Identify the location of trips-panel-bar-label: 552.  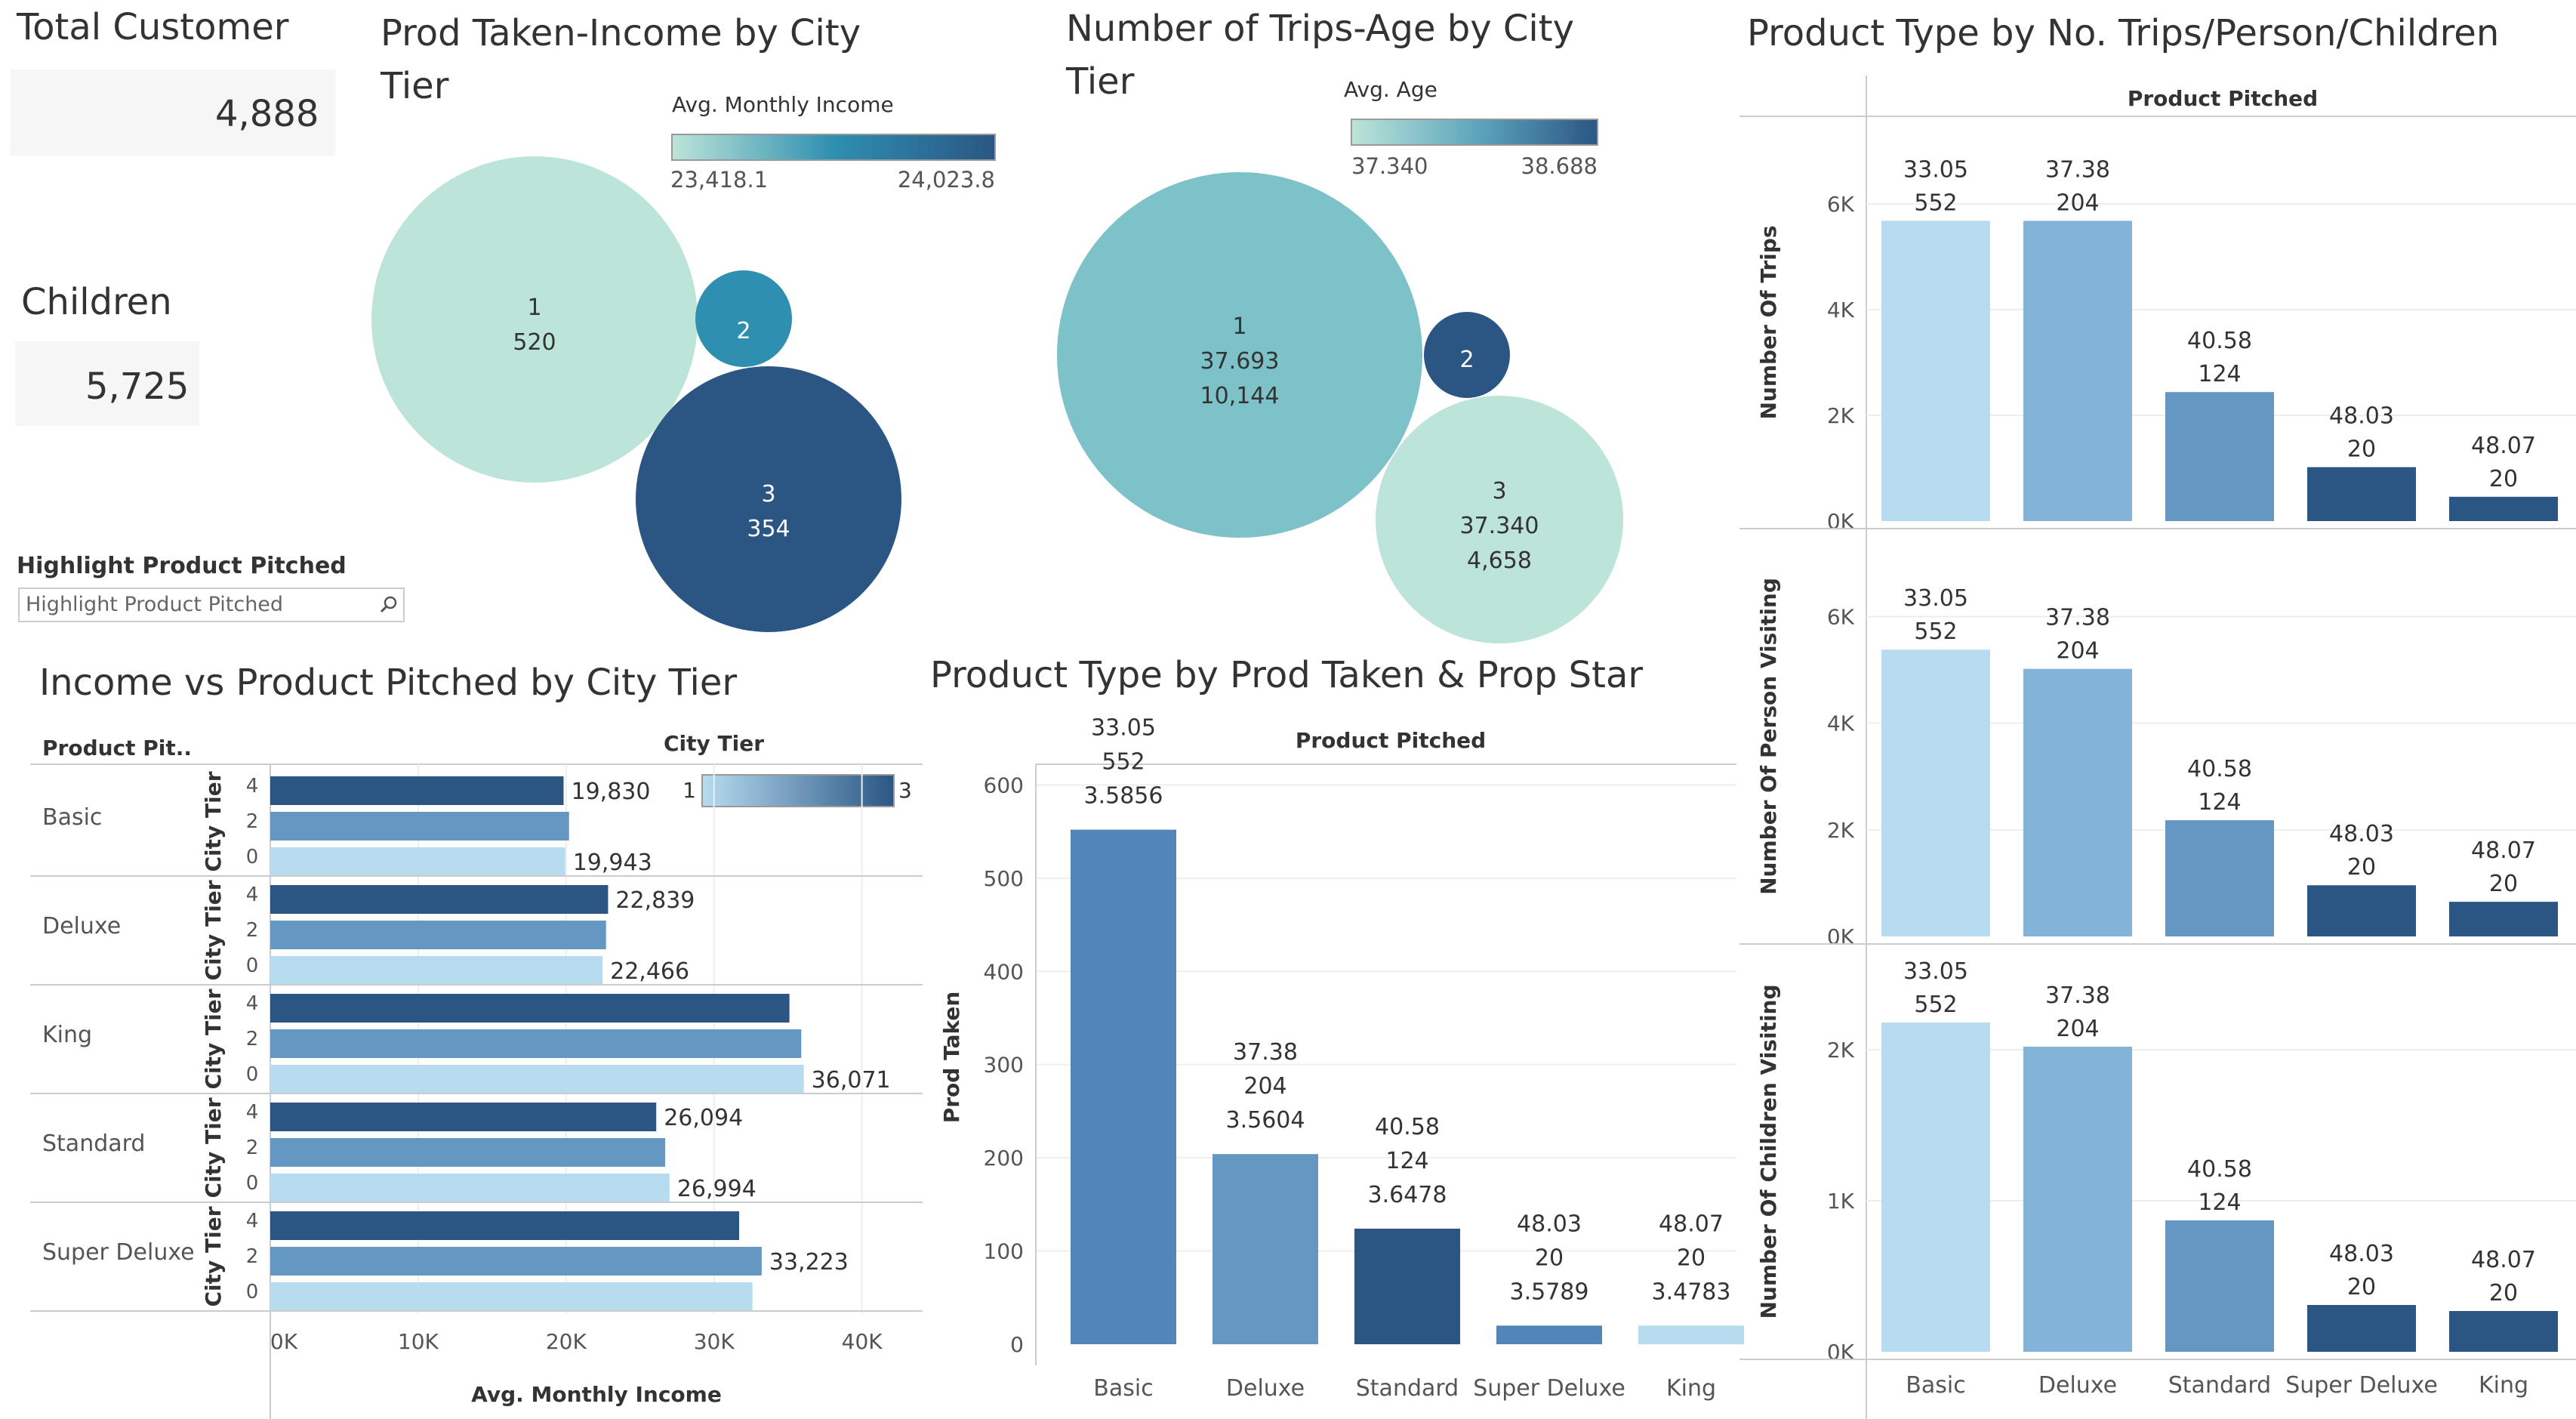
(1935, 1005).